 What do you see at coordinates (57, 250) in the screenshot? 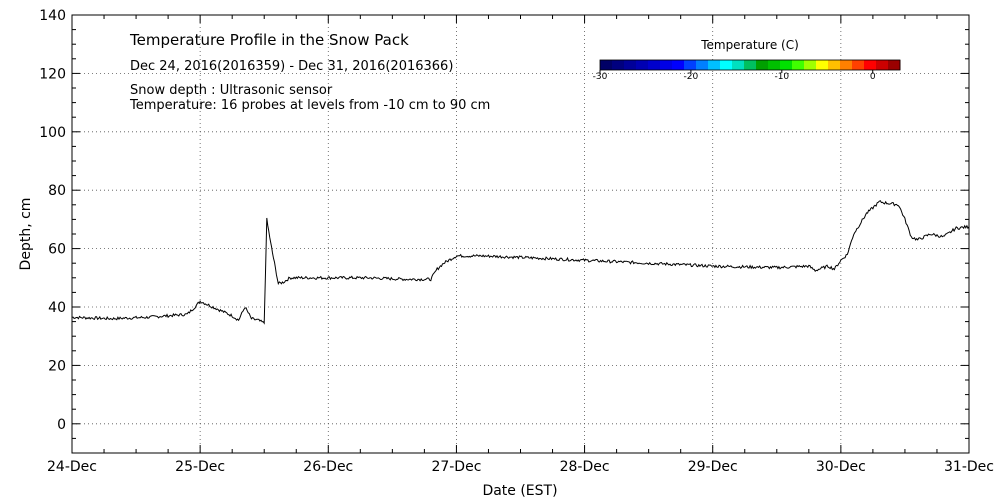
I see `y-tick-label: 60` at bounding box center [57, 250].